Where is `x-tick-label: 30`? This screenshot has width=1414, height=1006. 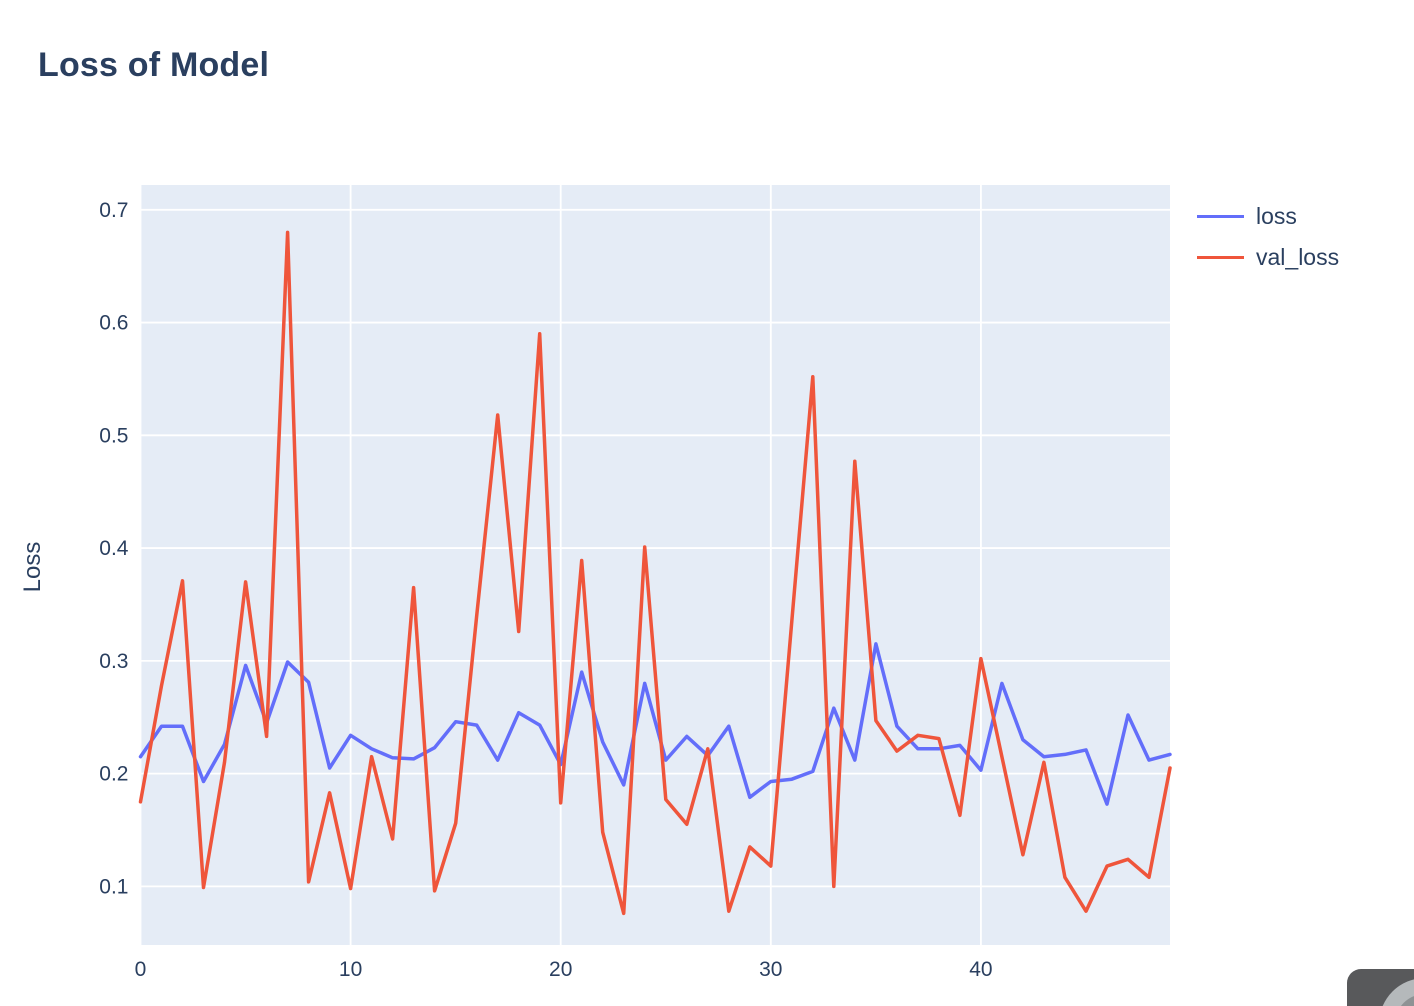 x-tick-label: 30 is located at coordinates (770, 969).